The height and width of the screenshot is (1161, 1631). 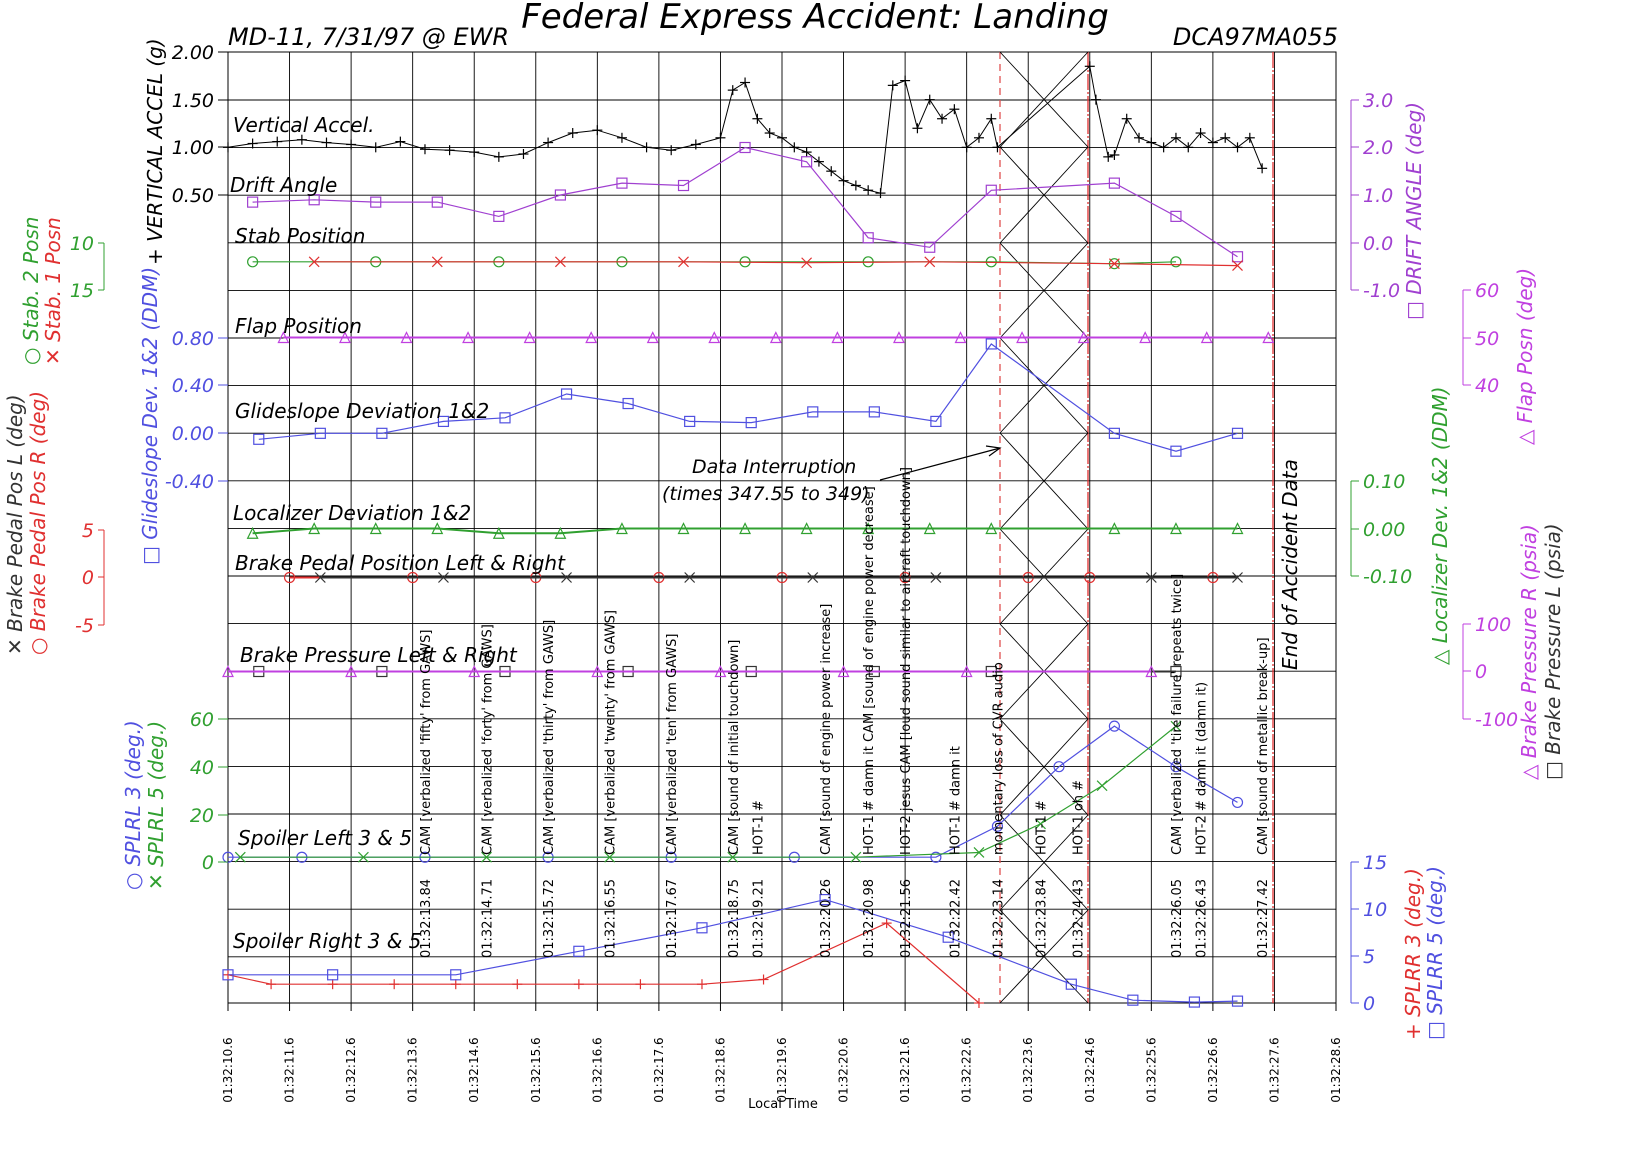 I want to click on panel-label-glideslope: Glideslope Deviation 1&2, so click(x=362, y=411).